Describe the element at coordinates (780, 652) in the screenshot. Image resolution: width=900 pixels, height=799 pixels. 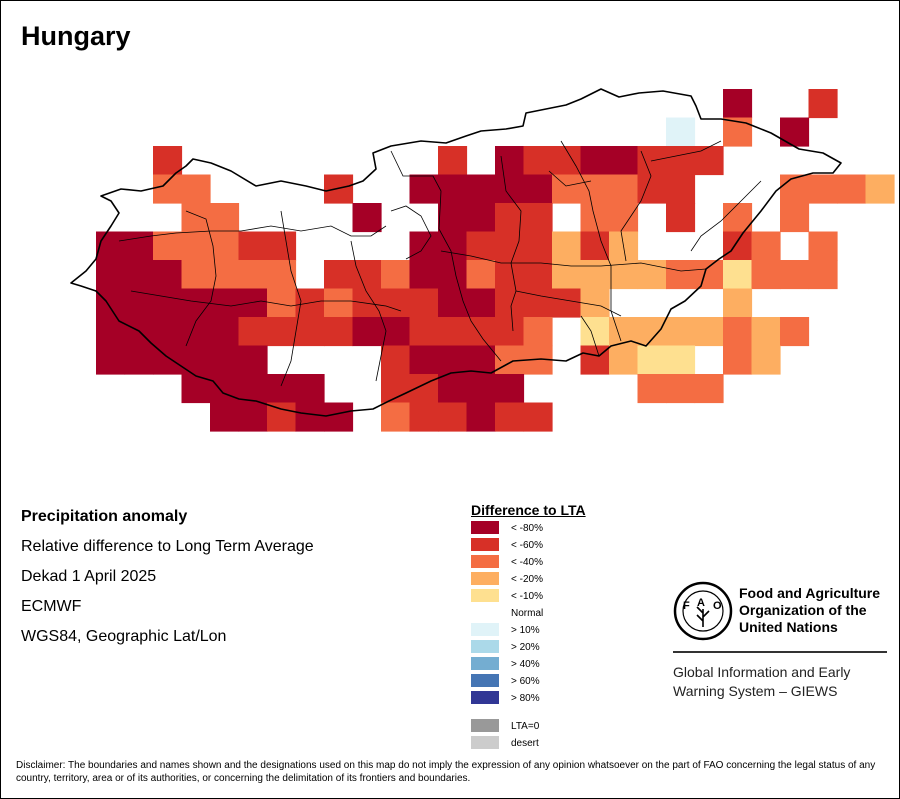
I see `branding-divider` at that location.